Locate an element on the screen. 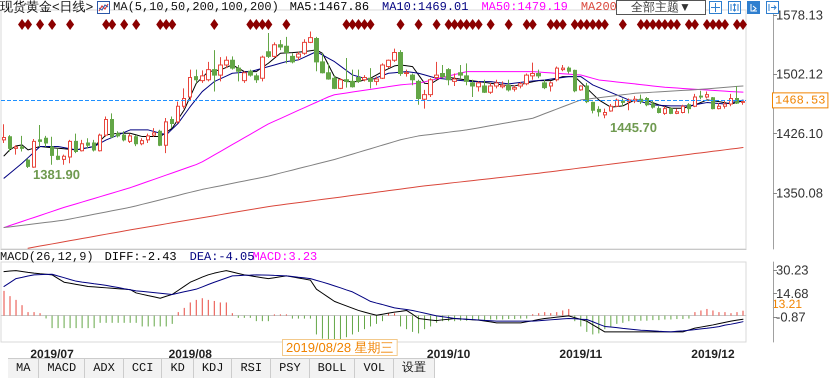 The height and width of the screenshot is (378, 831). chart-title: 现货黄金<日线> is located at coordinates (47, 7).